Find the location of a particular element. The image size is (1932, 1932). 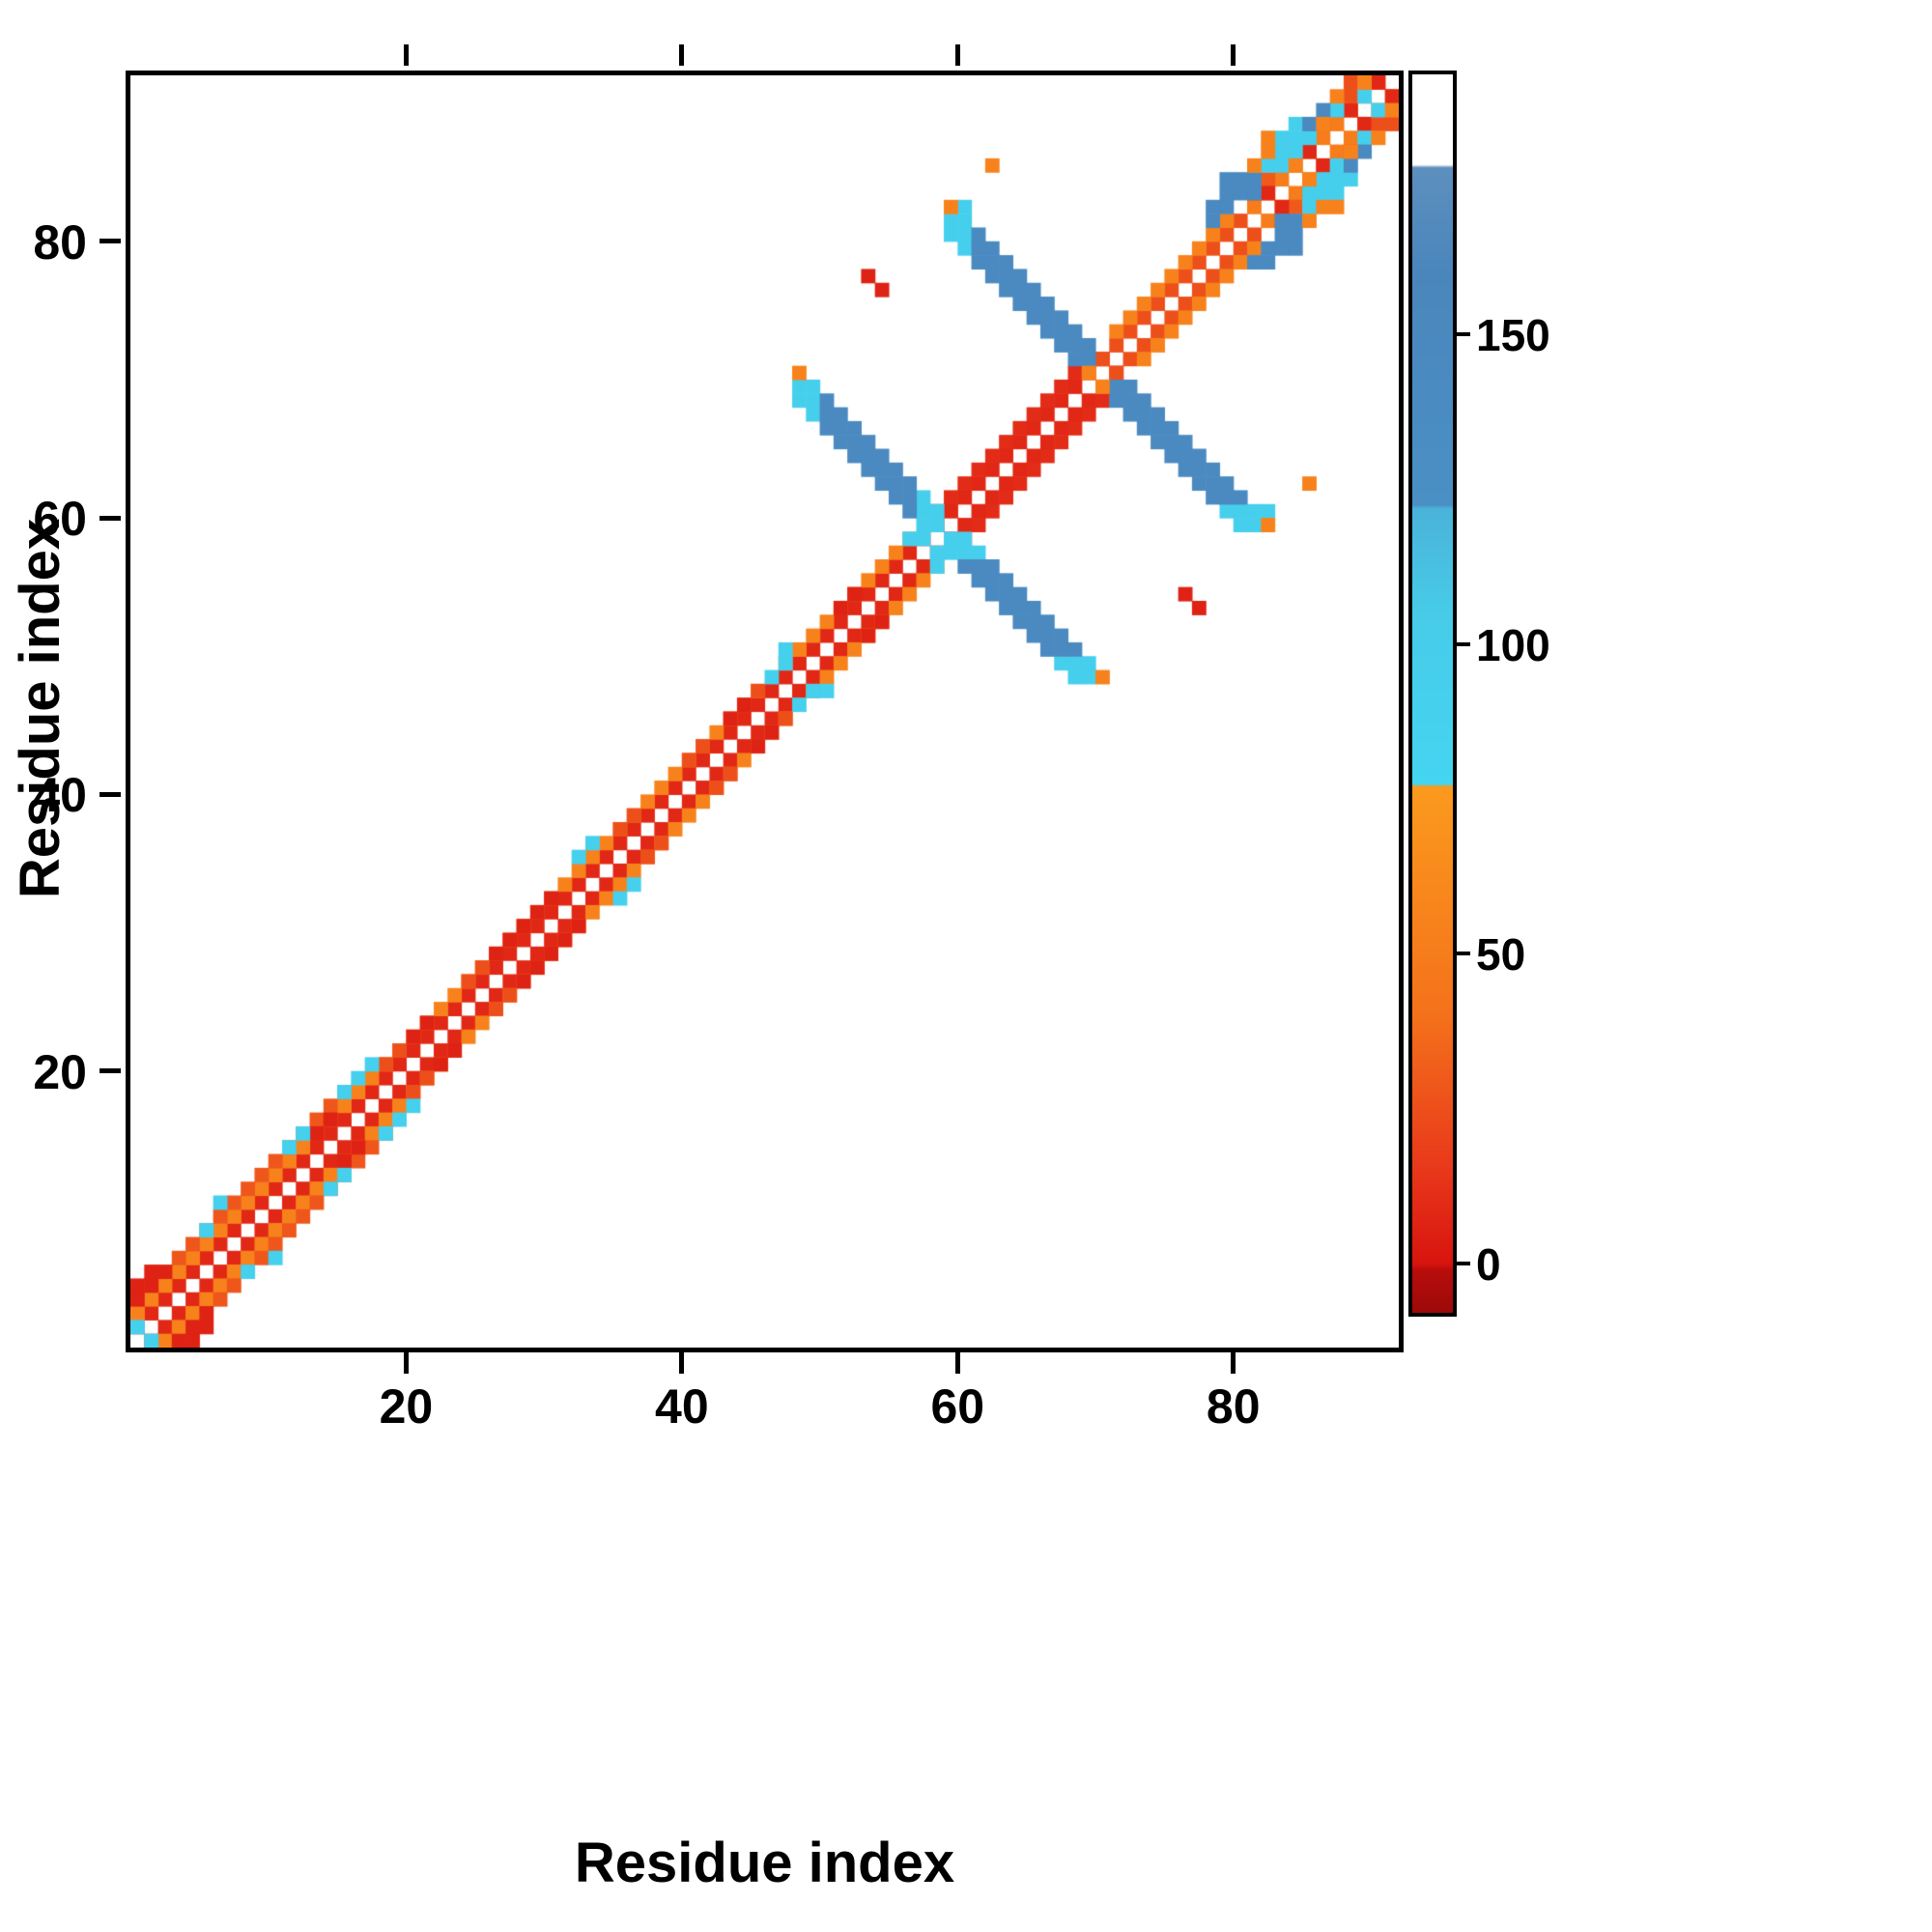

x-tick-label: 80 is located at coordinates (1233, 1406).